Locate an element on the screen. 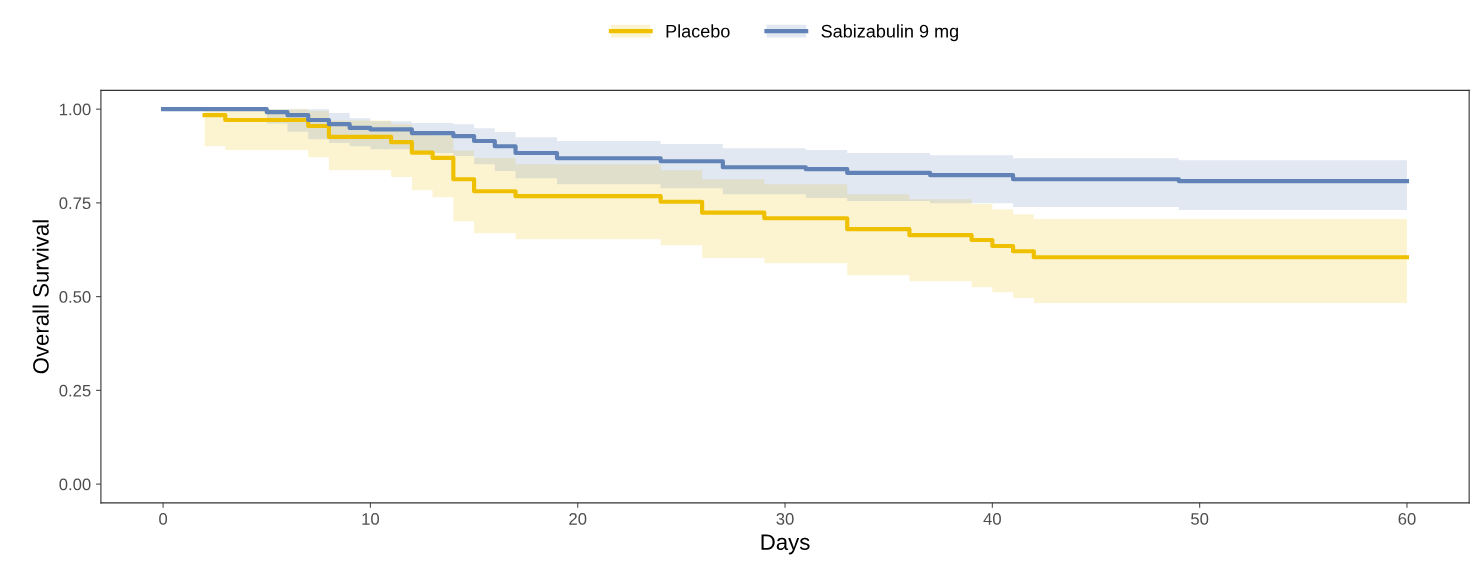 The image size is (1484, 565). x-axis-title: Days is located at coordinates (785, 544).